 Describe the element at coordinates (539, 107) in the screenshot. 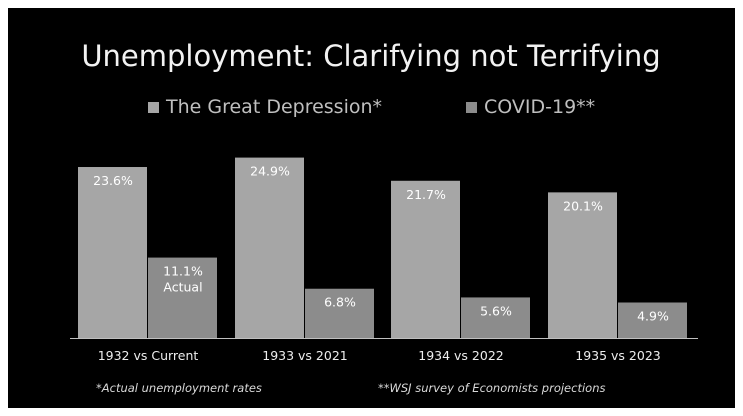

I see `legend-label-1: COVID-19**` at that location.